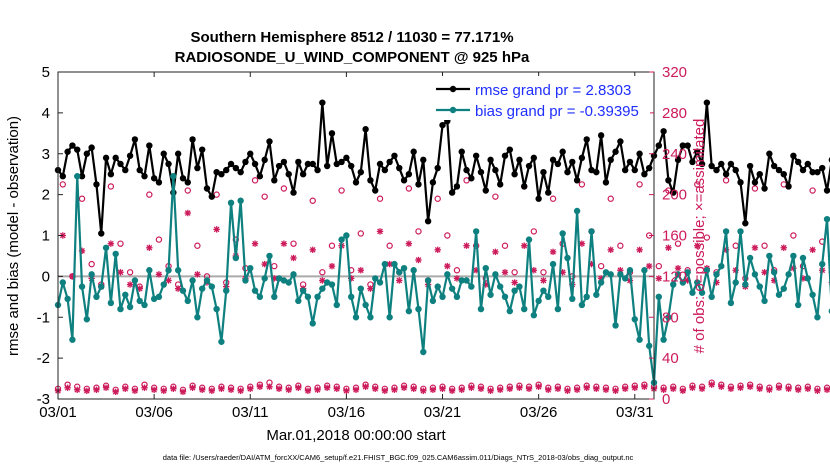  Describe the element at coordinates (674, 154) in the screenshot. I see `y-right-tick-label: 240` at that location.